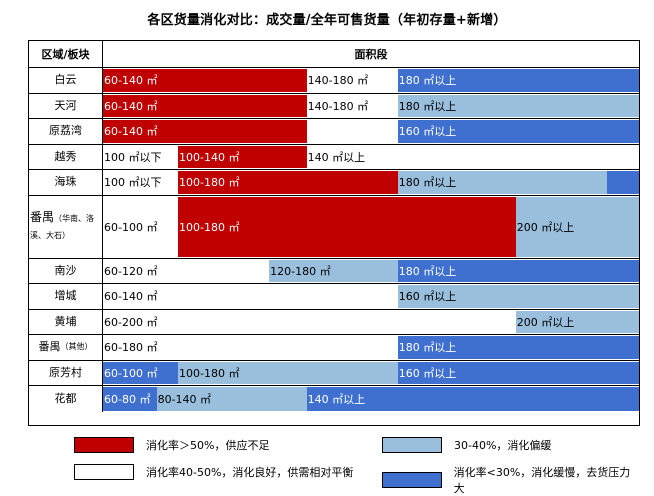  I want to click on segment-track: 100 ㎡以下 100-140 ㎡ 140 ㎡以上, so click(371, 157).